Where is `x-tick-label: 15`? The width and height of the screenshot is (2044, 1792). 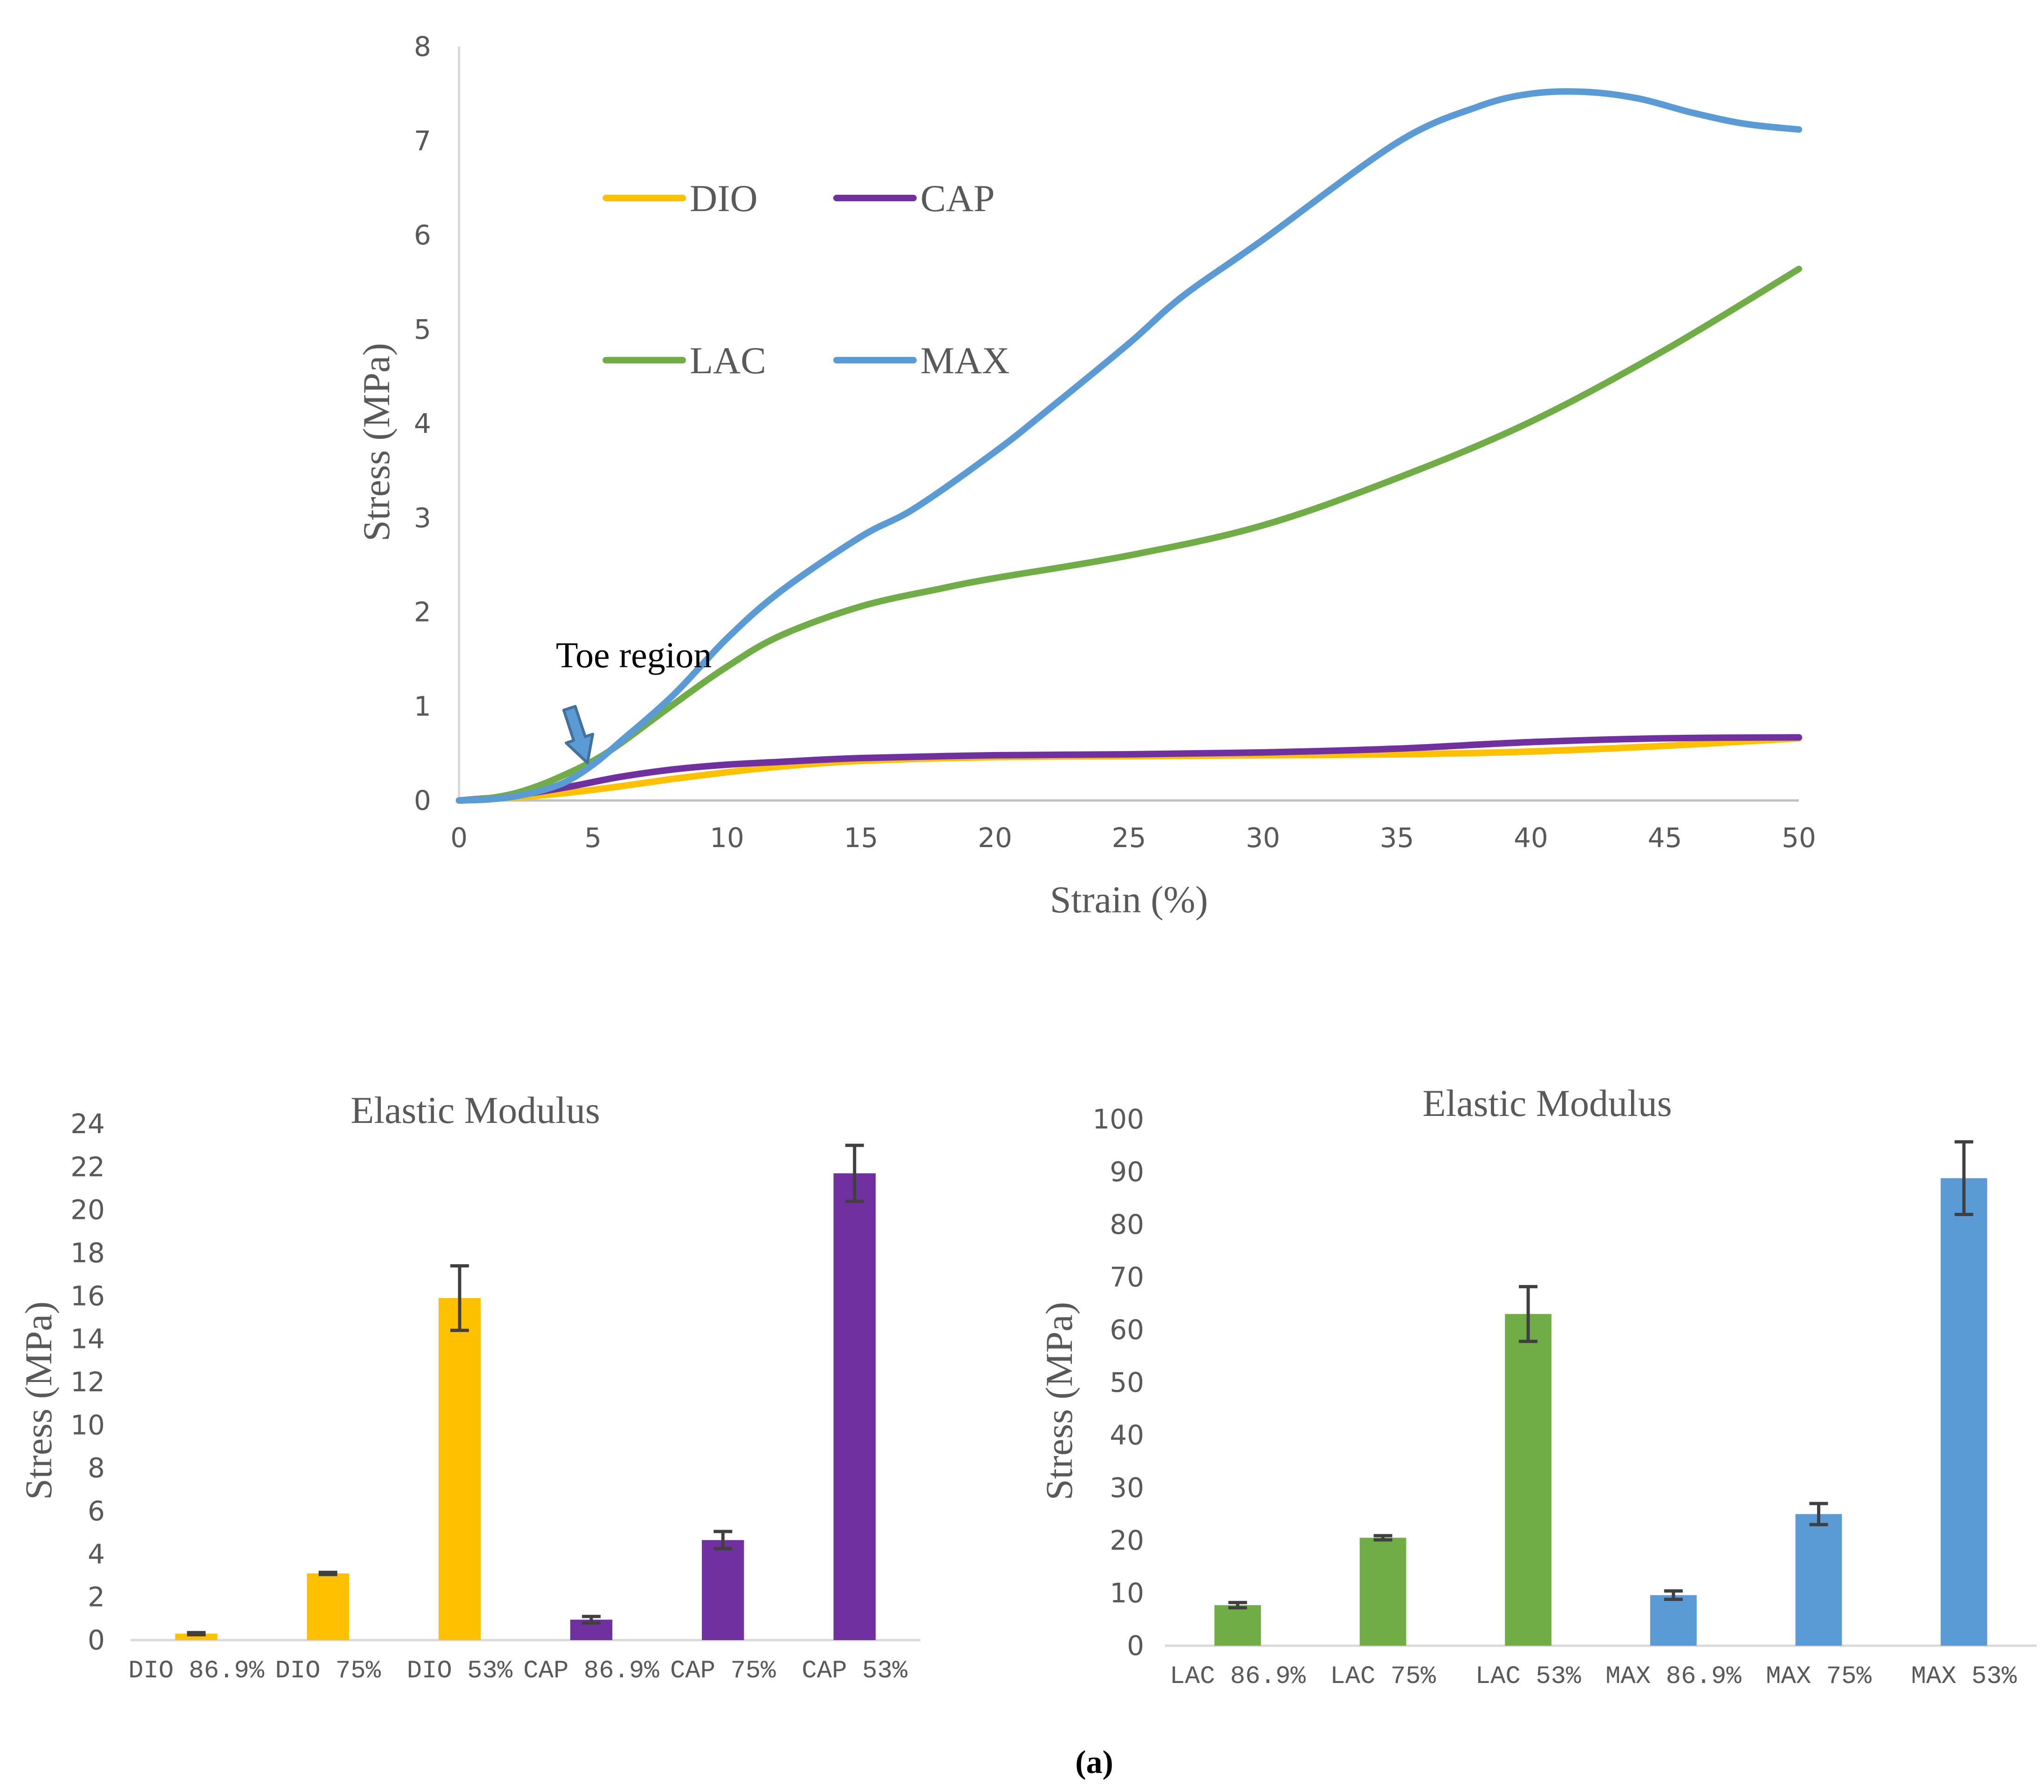
x-tick-label: 15 is located at coordinates (861, 838).